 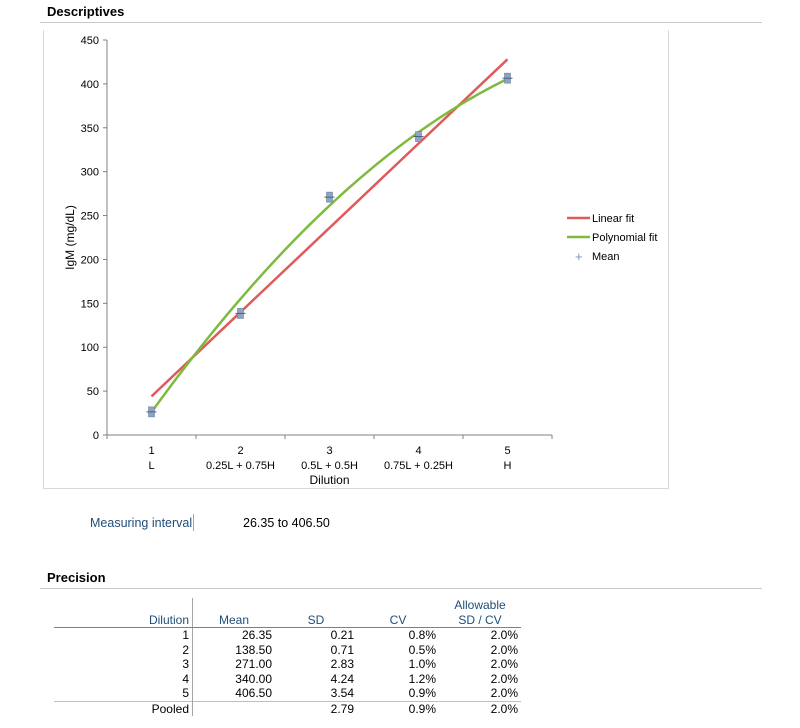 What do you see at coordinates (342, 649) in the screenshot?
I see `cell-sd: 0.71` at bounding box center [342, 649].